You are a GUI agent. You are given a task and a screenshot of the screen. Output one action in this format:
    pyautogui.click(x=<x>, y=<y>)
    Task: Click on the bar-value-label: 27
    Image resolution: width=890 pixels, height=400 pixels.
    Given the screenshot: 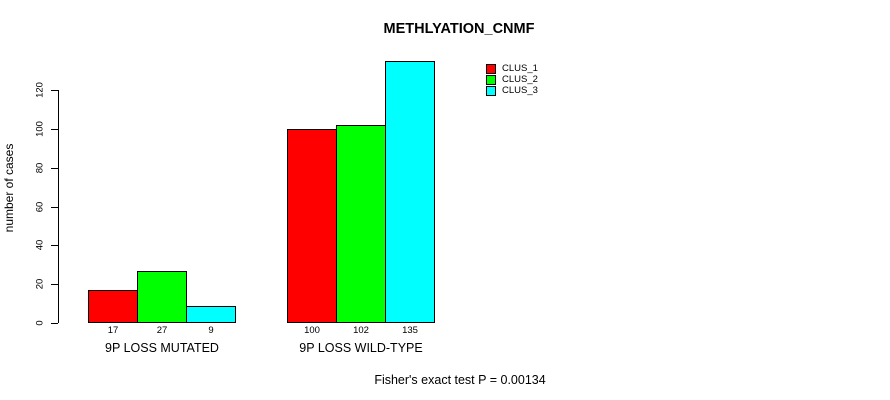 What is the action you would take?
    pyautogui.click(x=162, y=330)
    